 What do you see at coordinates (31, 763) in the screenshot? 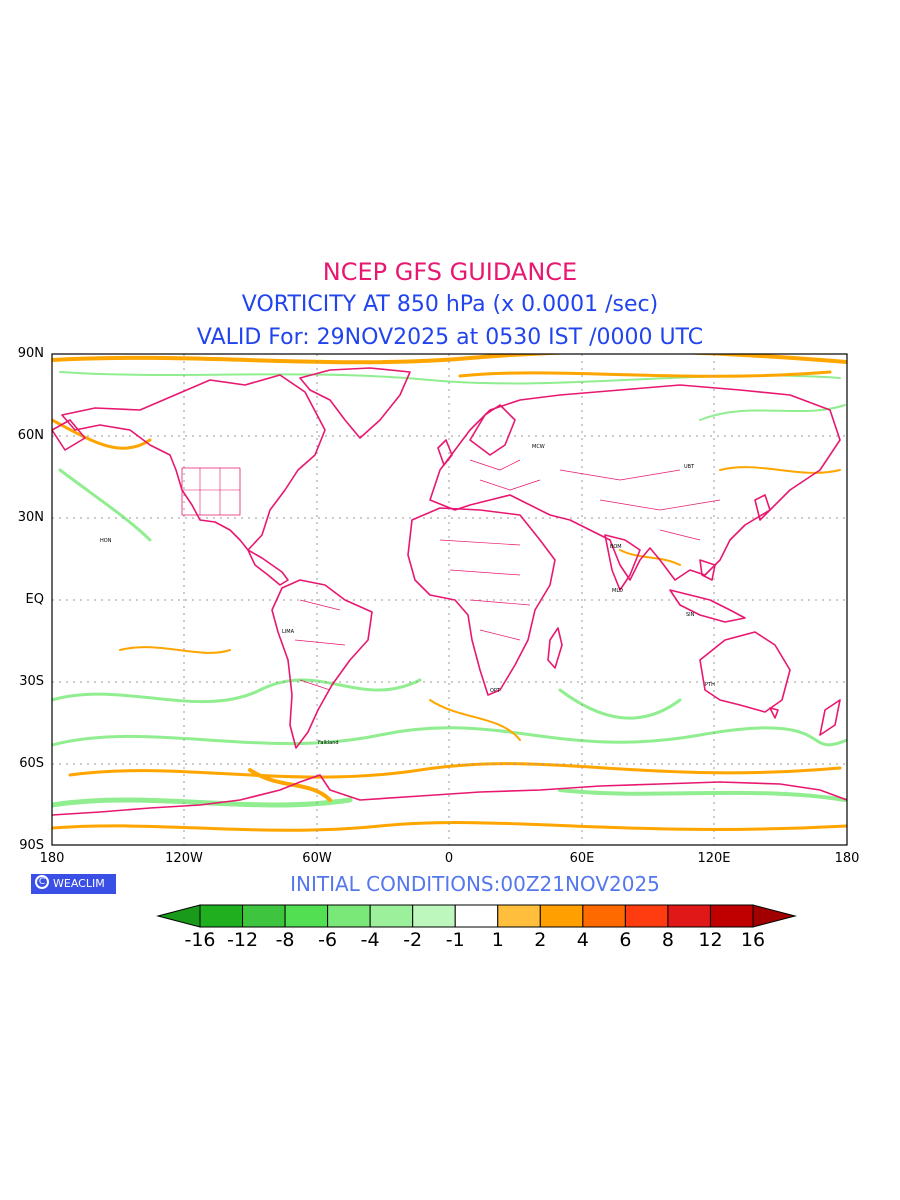
I see `lat-label-60s: 60S` at bounding box center [31, 763].